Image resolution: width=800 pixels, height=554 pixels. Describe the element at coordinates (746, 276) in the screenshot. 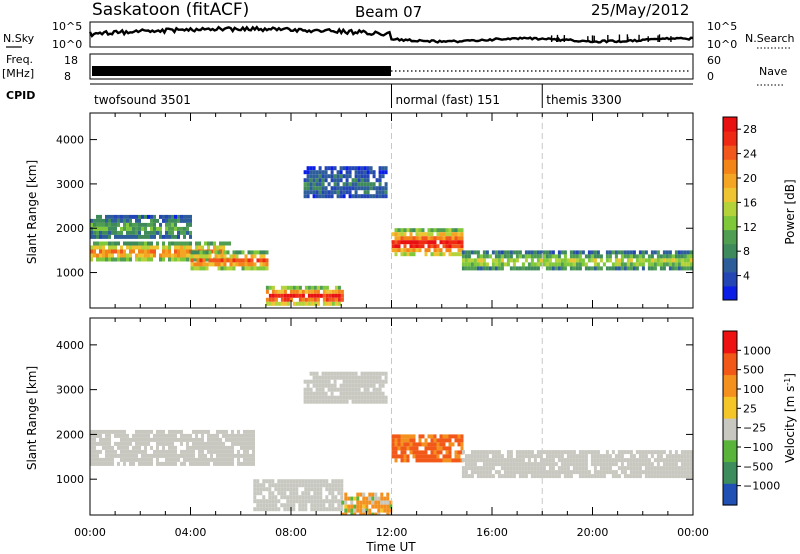

I see `colorbar-tick-label: 4` at that location.